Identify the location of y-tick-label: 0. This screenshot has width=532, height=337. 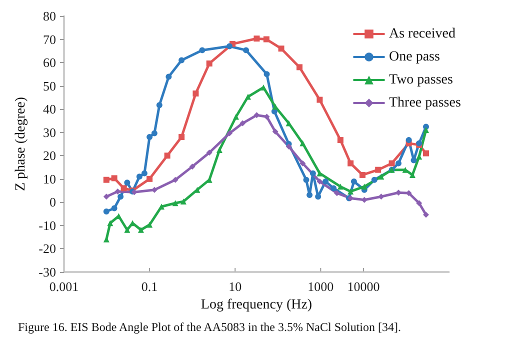
(53, 202).